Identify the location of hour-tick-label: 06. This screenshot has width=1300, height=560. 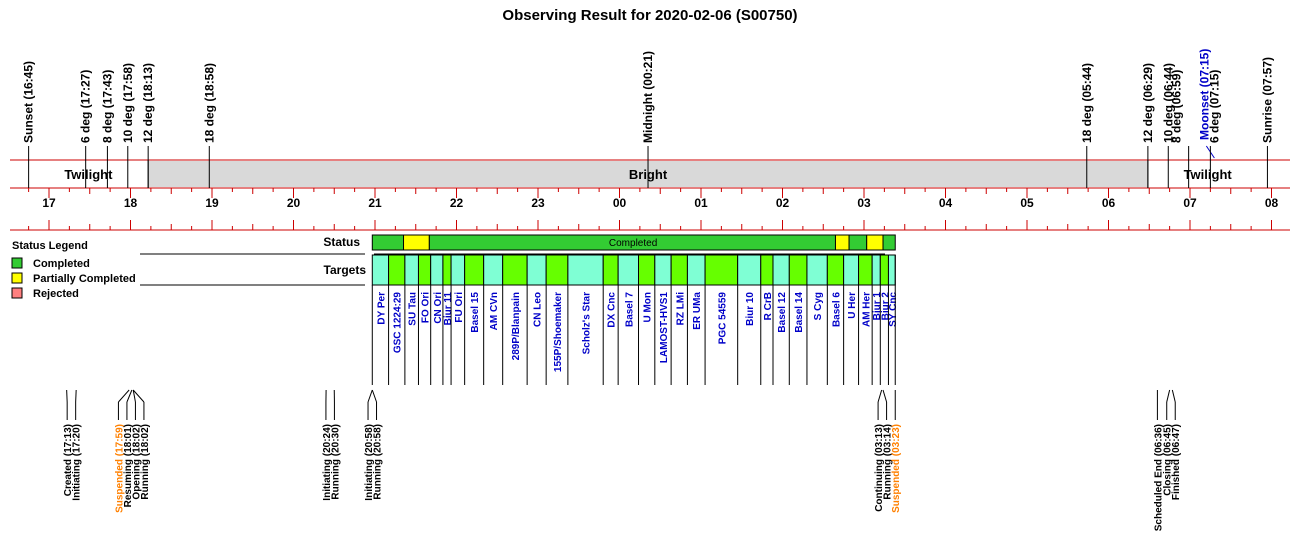
(1109, 203).